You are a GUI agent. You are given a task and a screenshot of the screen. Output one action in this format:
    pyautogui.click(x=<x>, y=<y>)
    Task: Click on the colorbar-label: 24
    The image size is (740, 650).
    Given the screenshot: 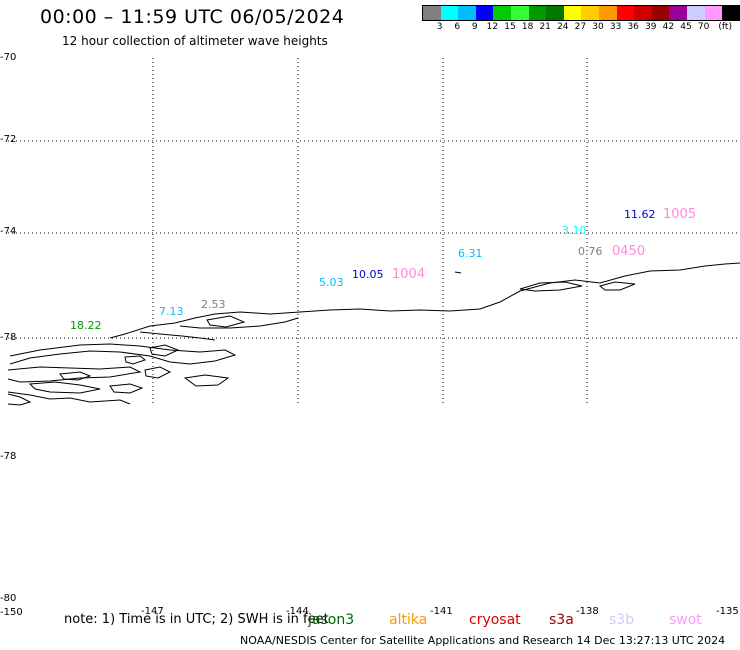 What is the action you would take?
    pyautogui.click(x=563, y=27)
    